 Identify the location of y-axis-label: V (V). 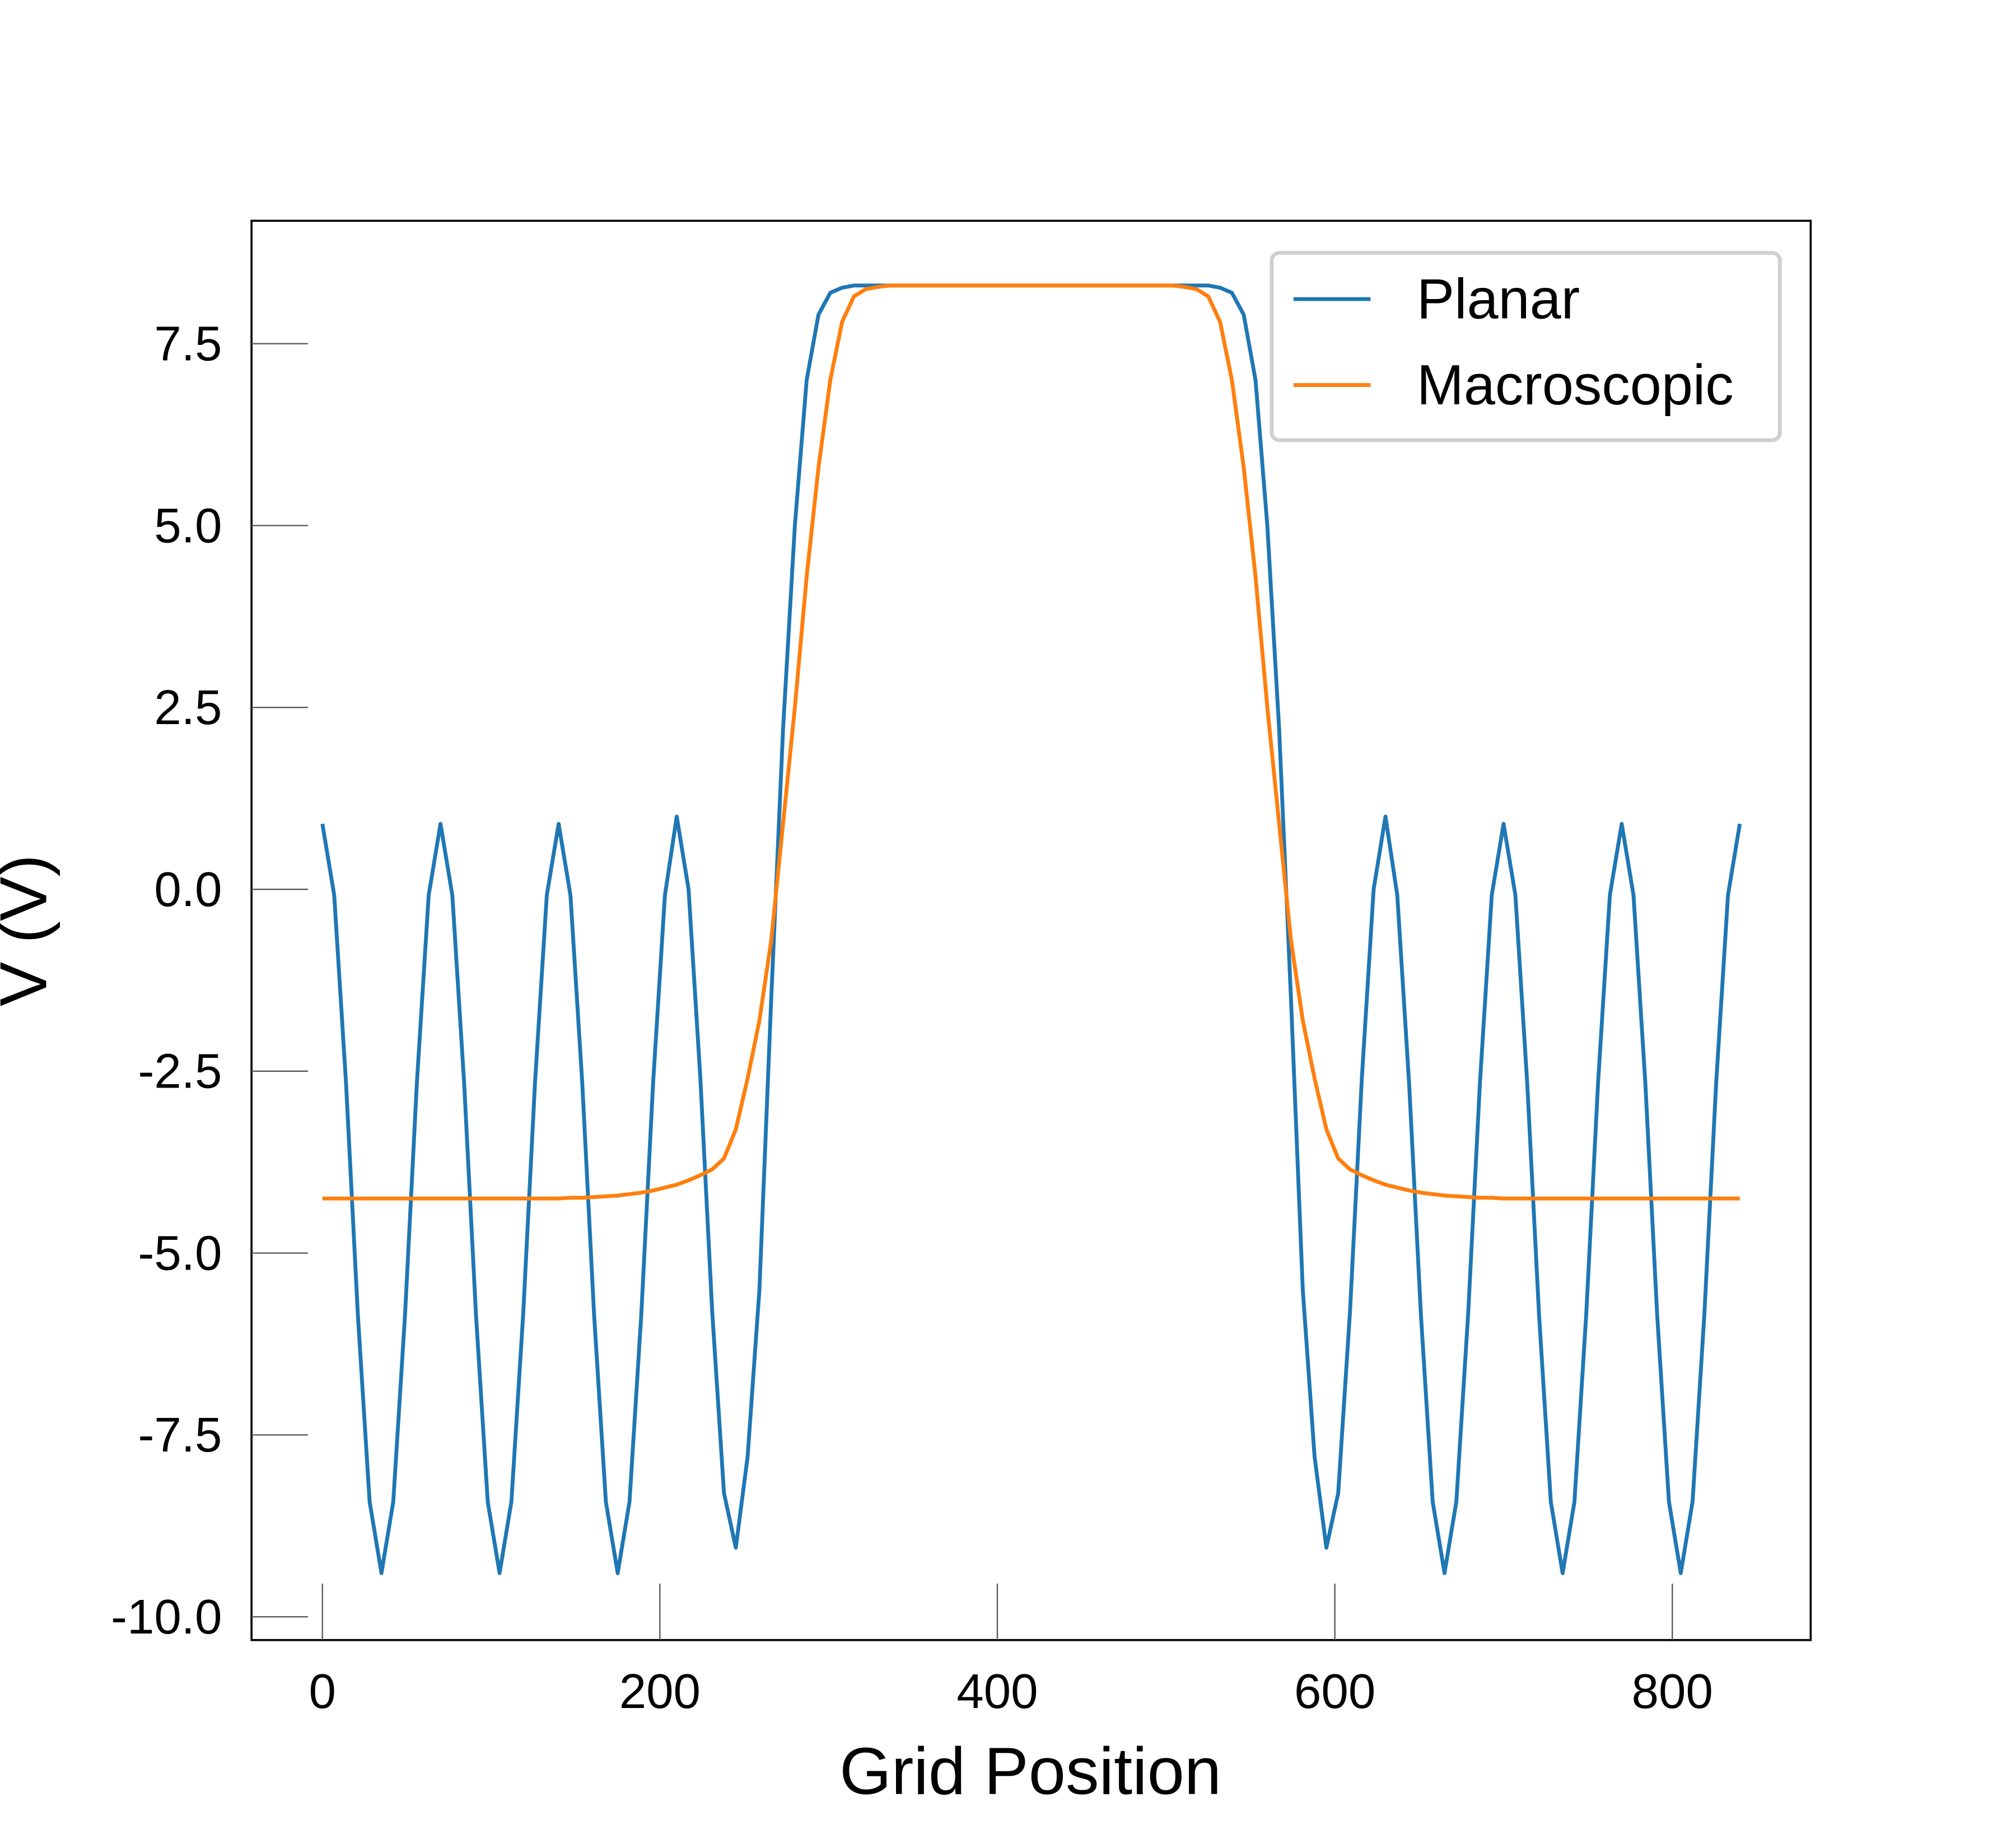
(30, 931).